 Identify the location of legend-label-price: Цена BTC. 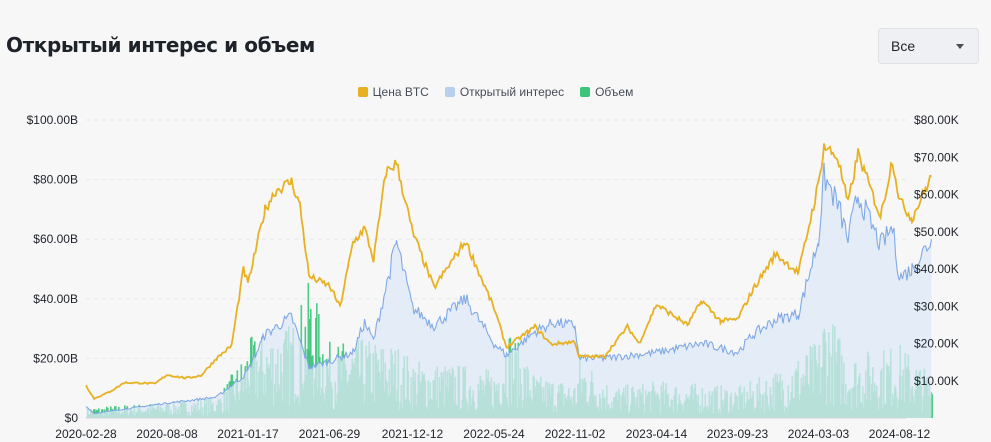
(400, 92).